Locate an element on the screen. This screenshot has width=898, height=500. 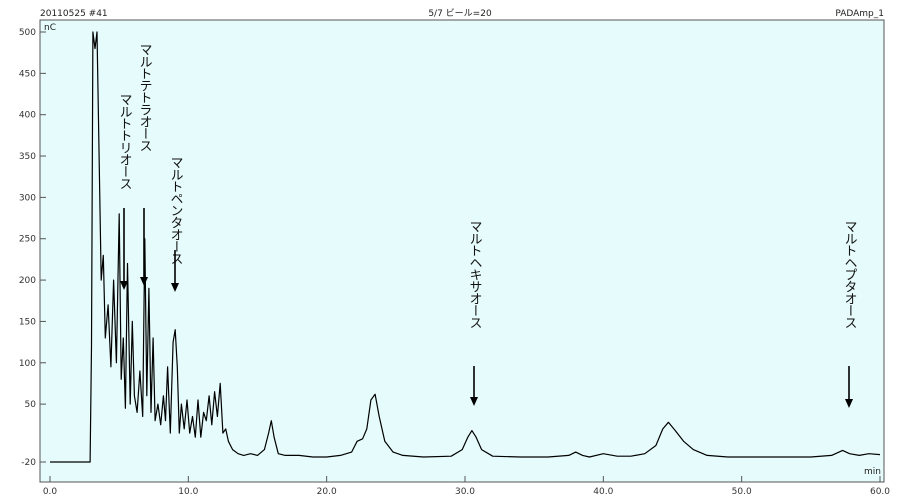
y-tick-label: 500 is located at coordinates (27, 33).